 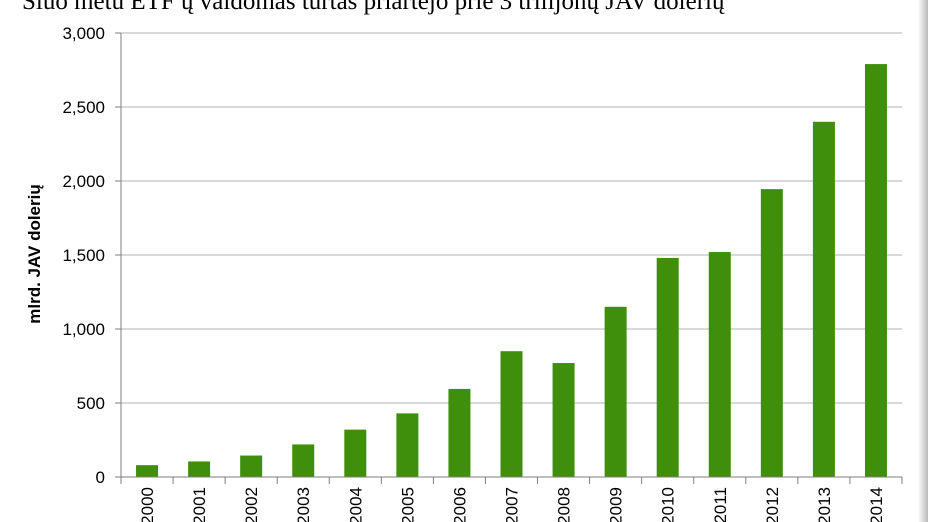 What do you see at coordinates (91, 403) in the screenshot?
I see `y-tick-label: 500` at bounding box center [91, 403].